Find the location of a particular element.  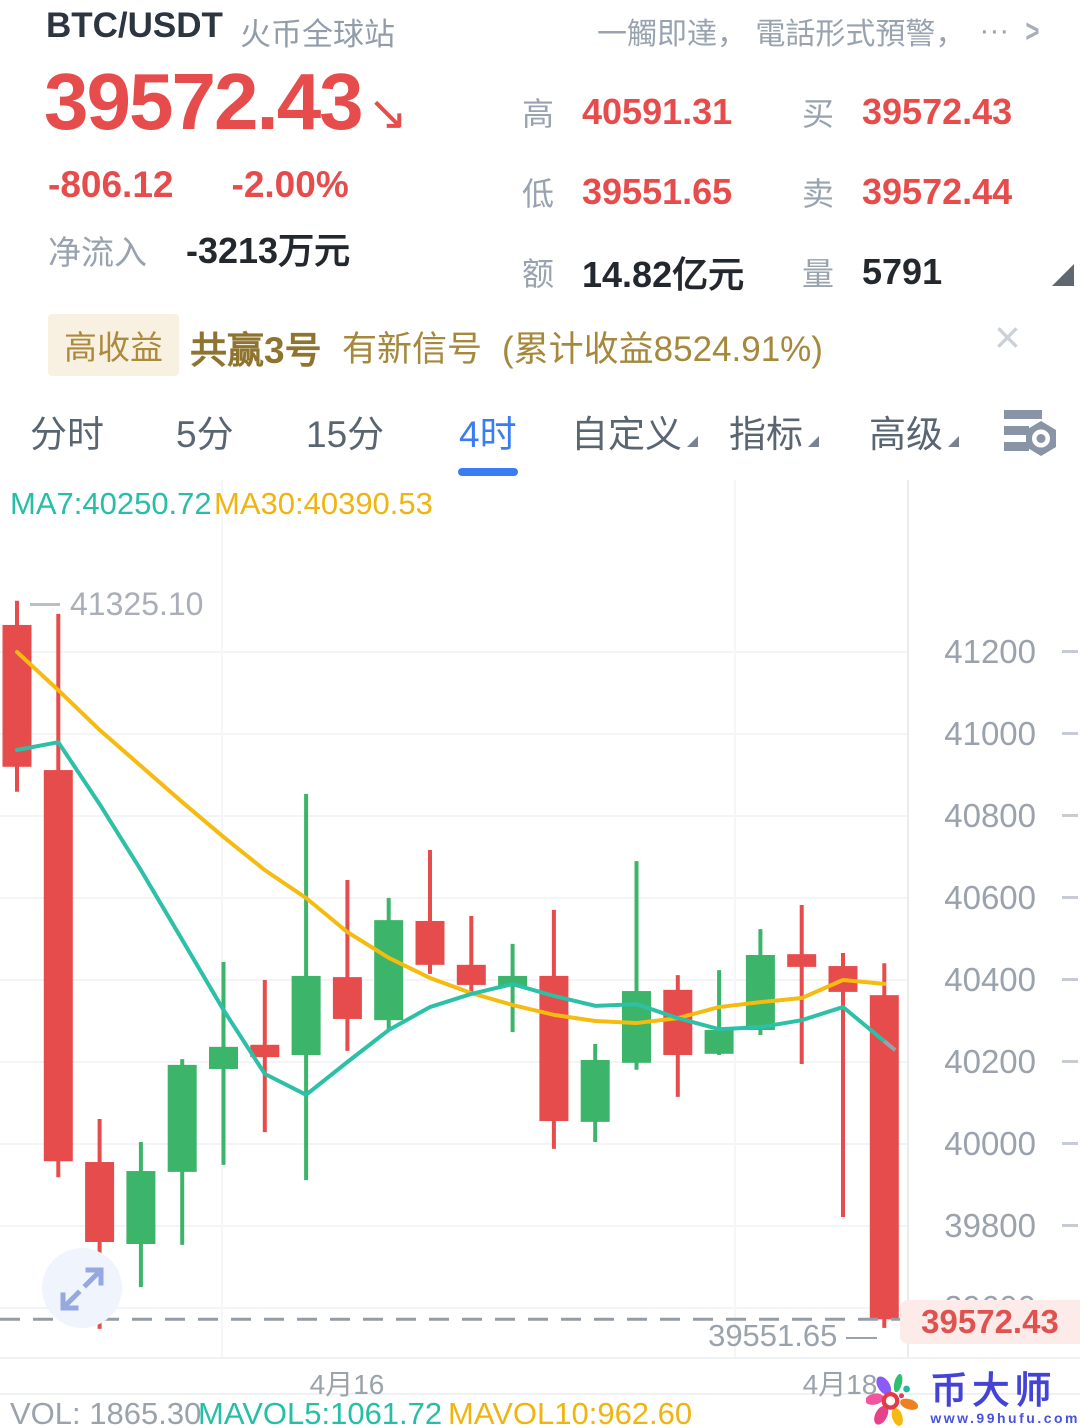

time-axis: 4月16 4月18 is located at coordinates (540, 1378).